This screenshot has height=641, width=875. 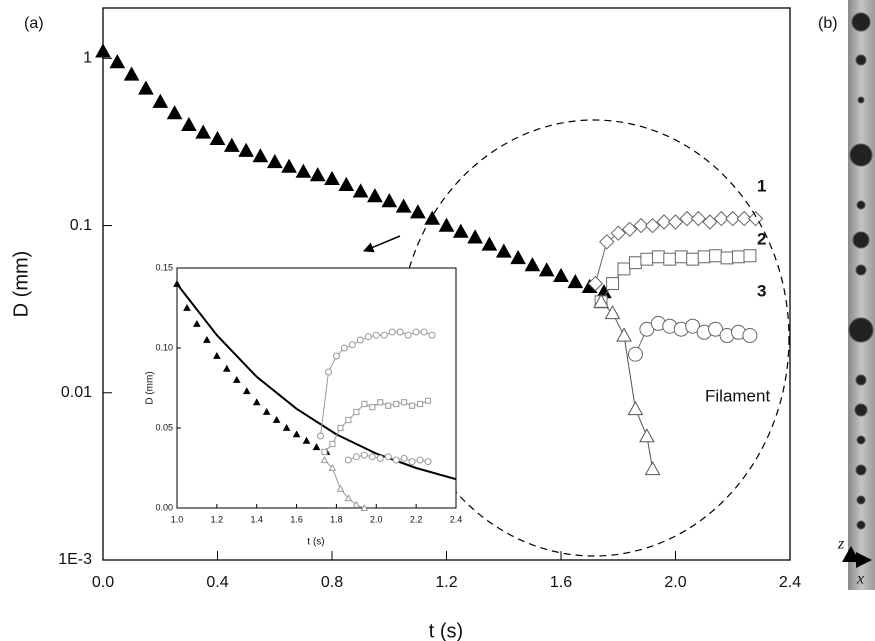 What do you see at coordinates (76, 392) in the screenshot?
I see `y-tick-label: 0.01` at bounding box center [76, 392].